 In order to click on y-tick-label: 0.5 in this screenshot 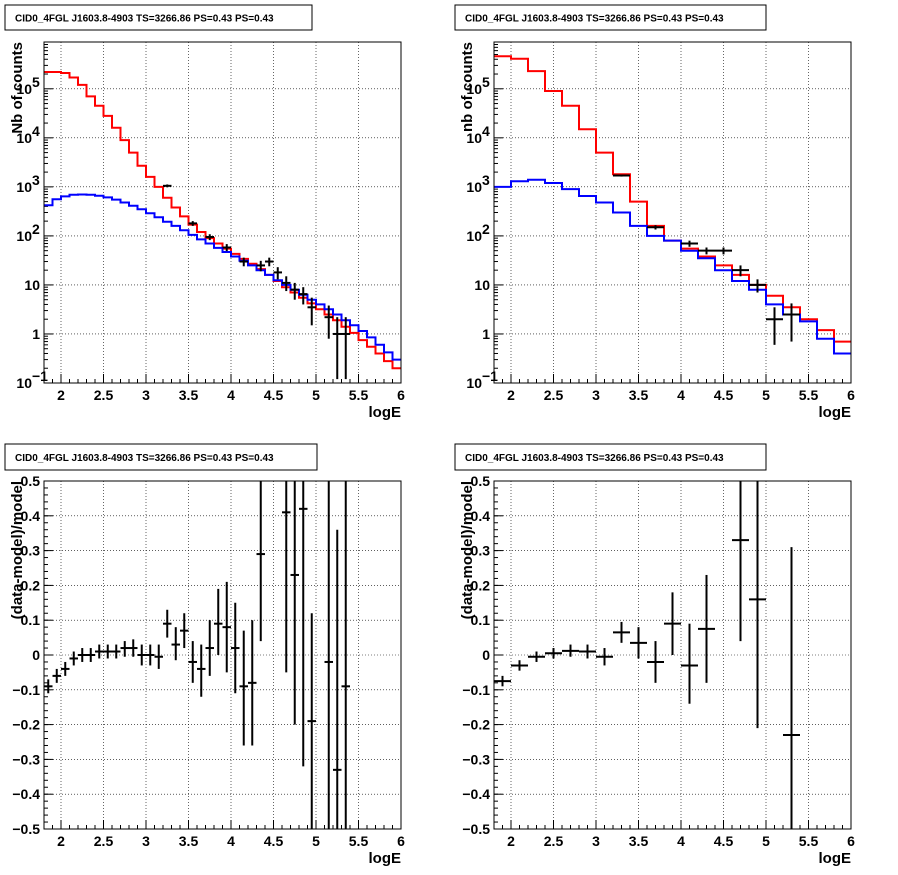, I will do `click(481, 481)`.